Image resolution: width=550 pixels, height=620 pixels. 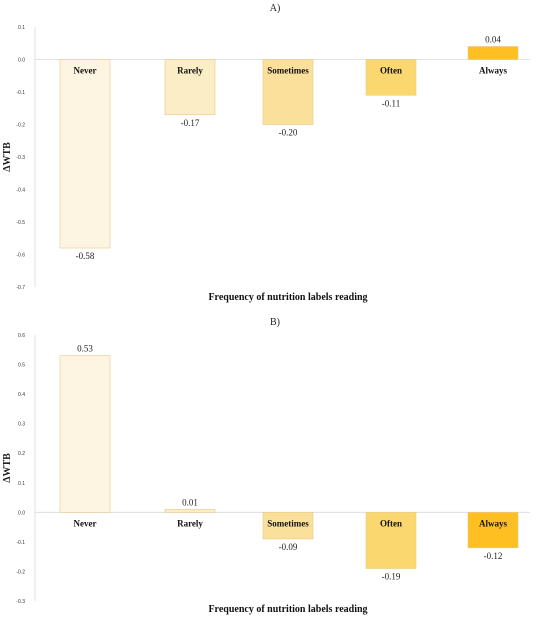 I want to click on y-tick-label: -0.4, so click(x=20, y=191).